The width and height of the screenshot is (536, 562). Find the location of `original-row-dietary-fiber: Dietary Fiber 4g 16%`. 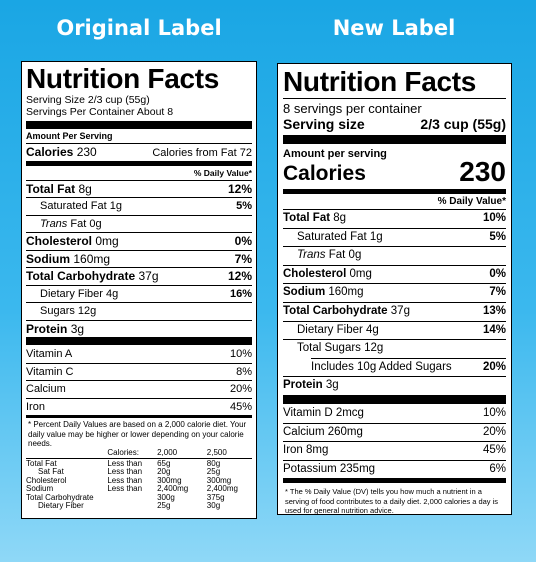

original-row-dietary-fiber: Dietary Fiber 4g 16% is located at coordinates (146, 293).